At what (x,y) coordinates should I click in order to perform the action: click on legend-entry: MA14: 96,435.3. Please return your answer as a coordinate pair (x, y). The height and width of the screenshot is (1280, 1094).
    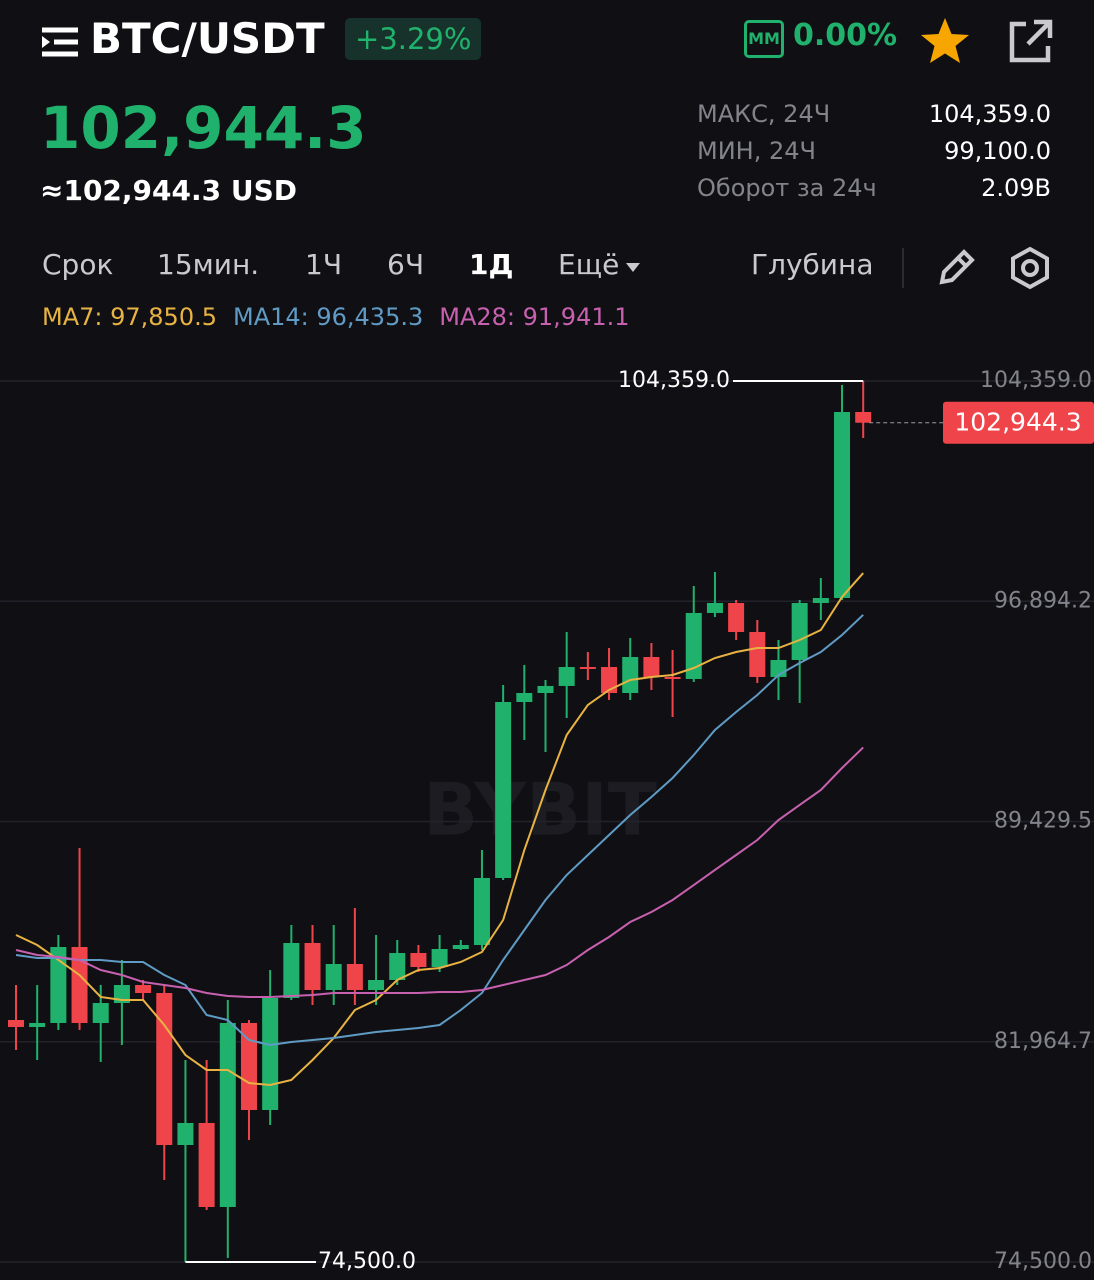
    Looking at the image, I should click on (328, 317).